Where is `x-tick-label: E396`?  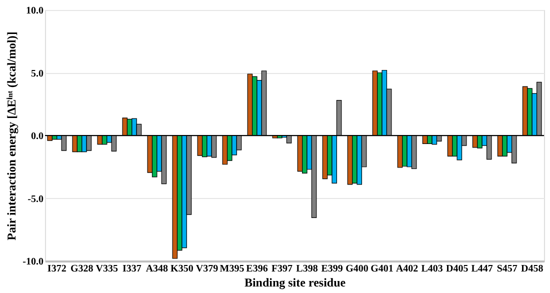 x-tick-label: E396 is located at coordinates (257, 269).